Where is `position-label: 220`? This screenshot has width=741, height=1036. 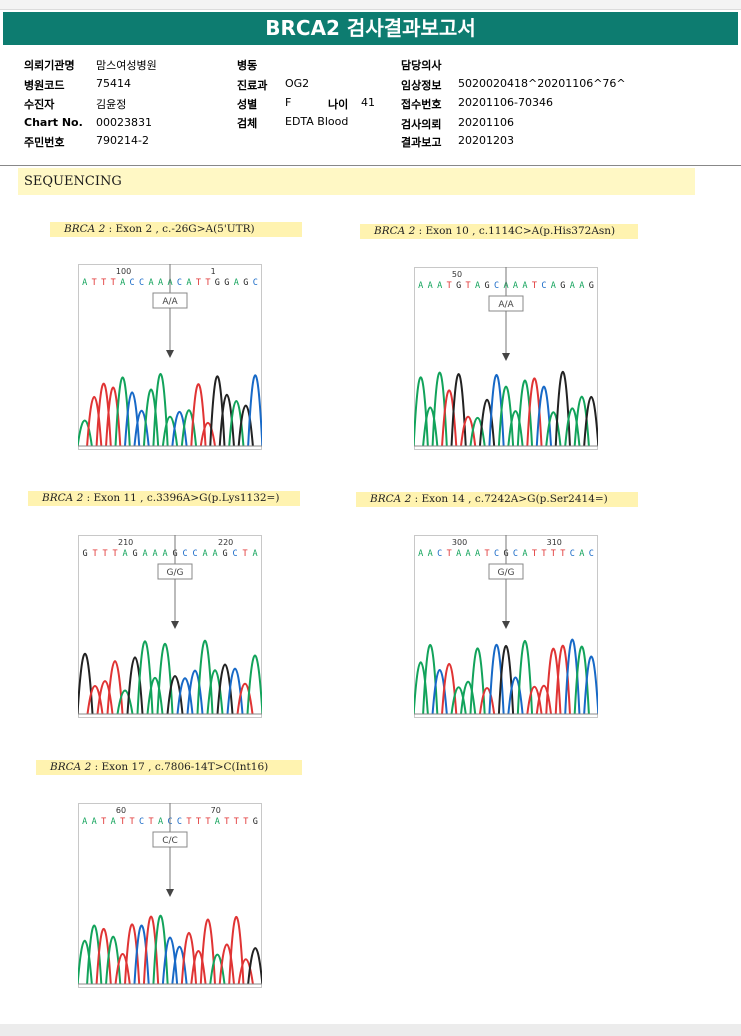
position-label: 220 is located at coordinates (225, 542).